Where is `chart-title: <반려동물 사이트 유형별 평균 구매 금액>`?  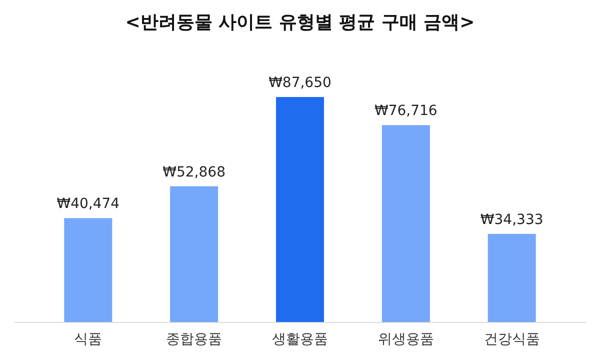 chart-title: <반려동물 사이트 유형별 평균 구매 금액> is located at coordinates (300, 22).